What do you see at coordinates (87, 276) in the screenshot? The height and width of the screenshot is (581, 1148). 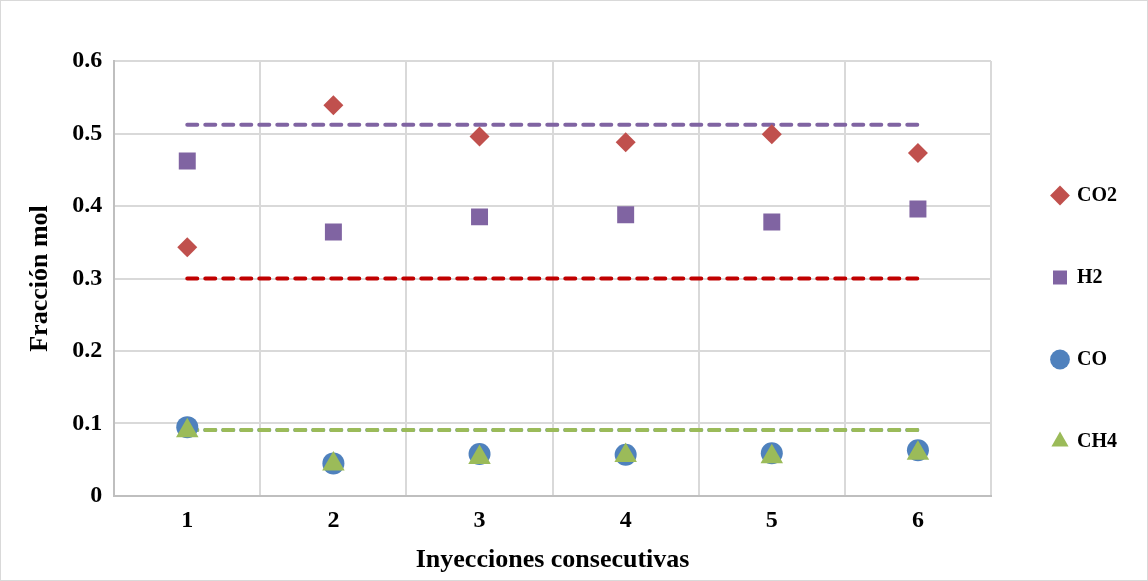 I see `y-tick-label: 0.3` at bounding box center [87, 276].